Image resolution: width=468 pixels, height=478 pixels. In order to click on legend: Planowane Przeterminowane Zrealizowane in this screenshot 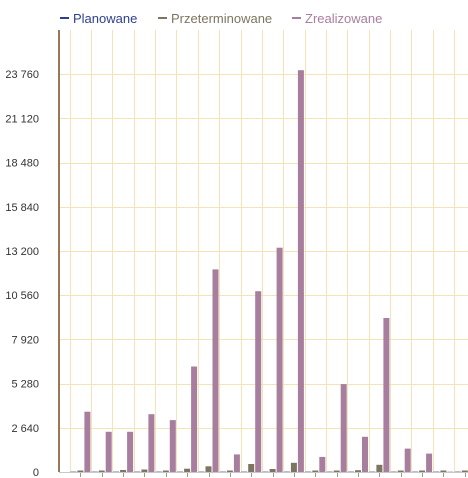, I will do `click(221, 18)`.